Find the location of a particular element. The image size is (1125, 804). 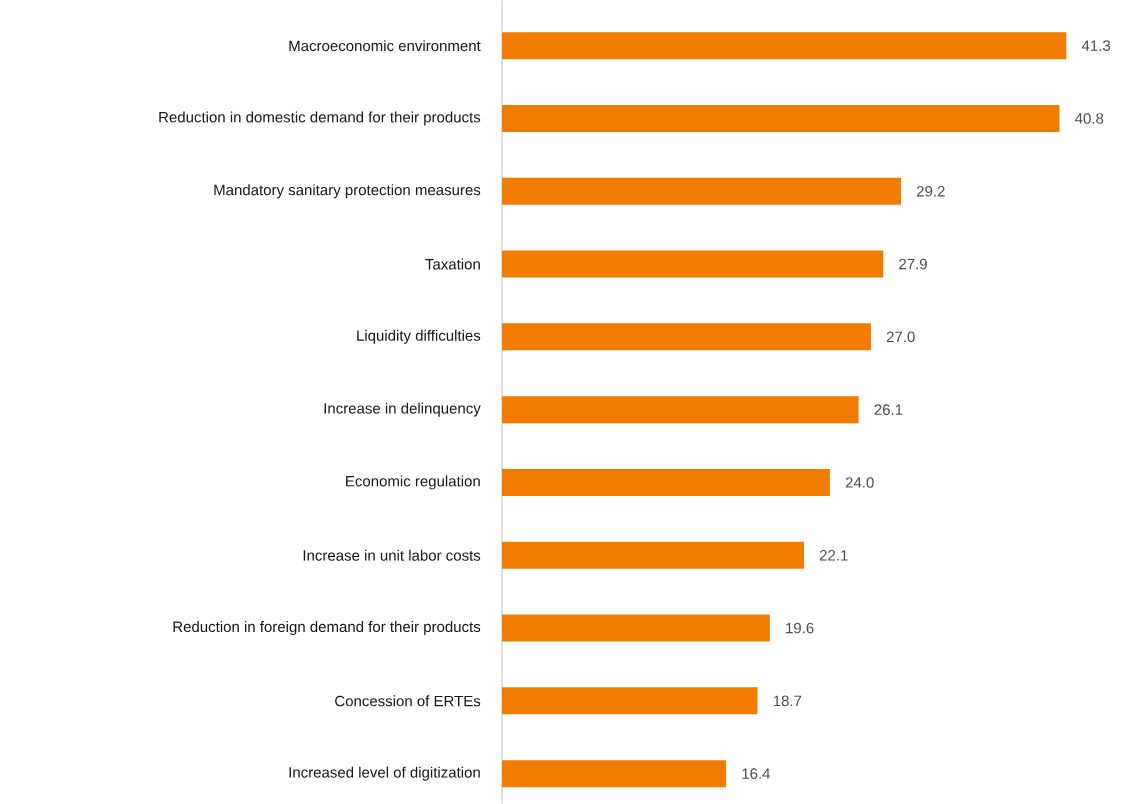

y-tick-label: Macroeconomic environment is located at coordinates (385, 46).